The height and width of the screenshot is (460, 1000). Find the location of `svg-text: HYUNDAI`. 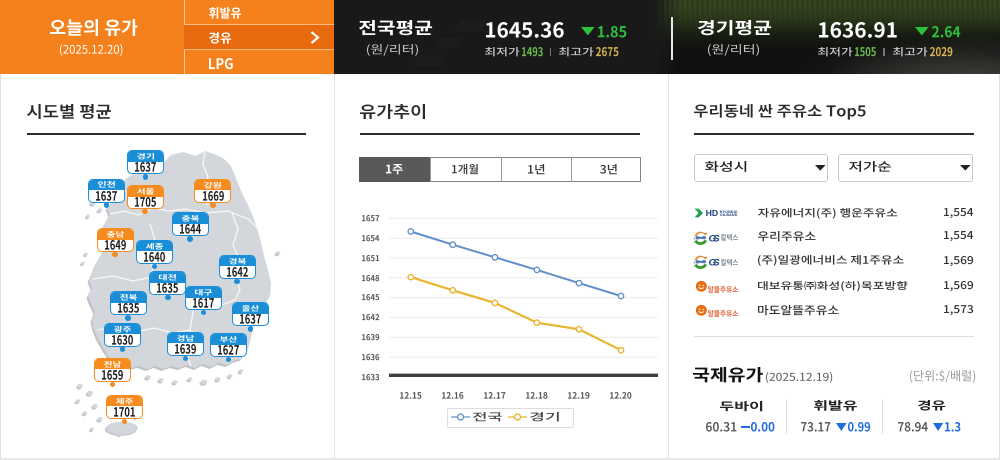

svg-text: HYUNDAI is located at coordinates (729, 212).